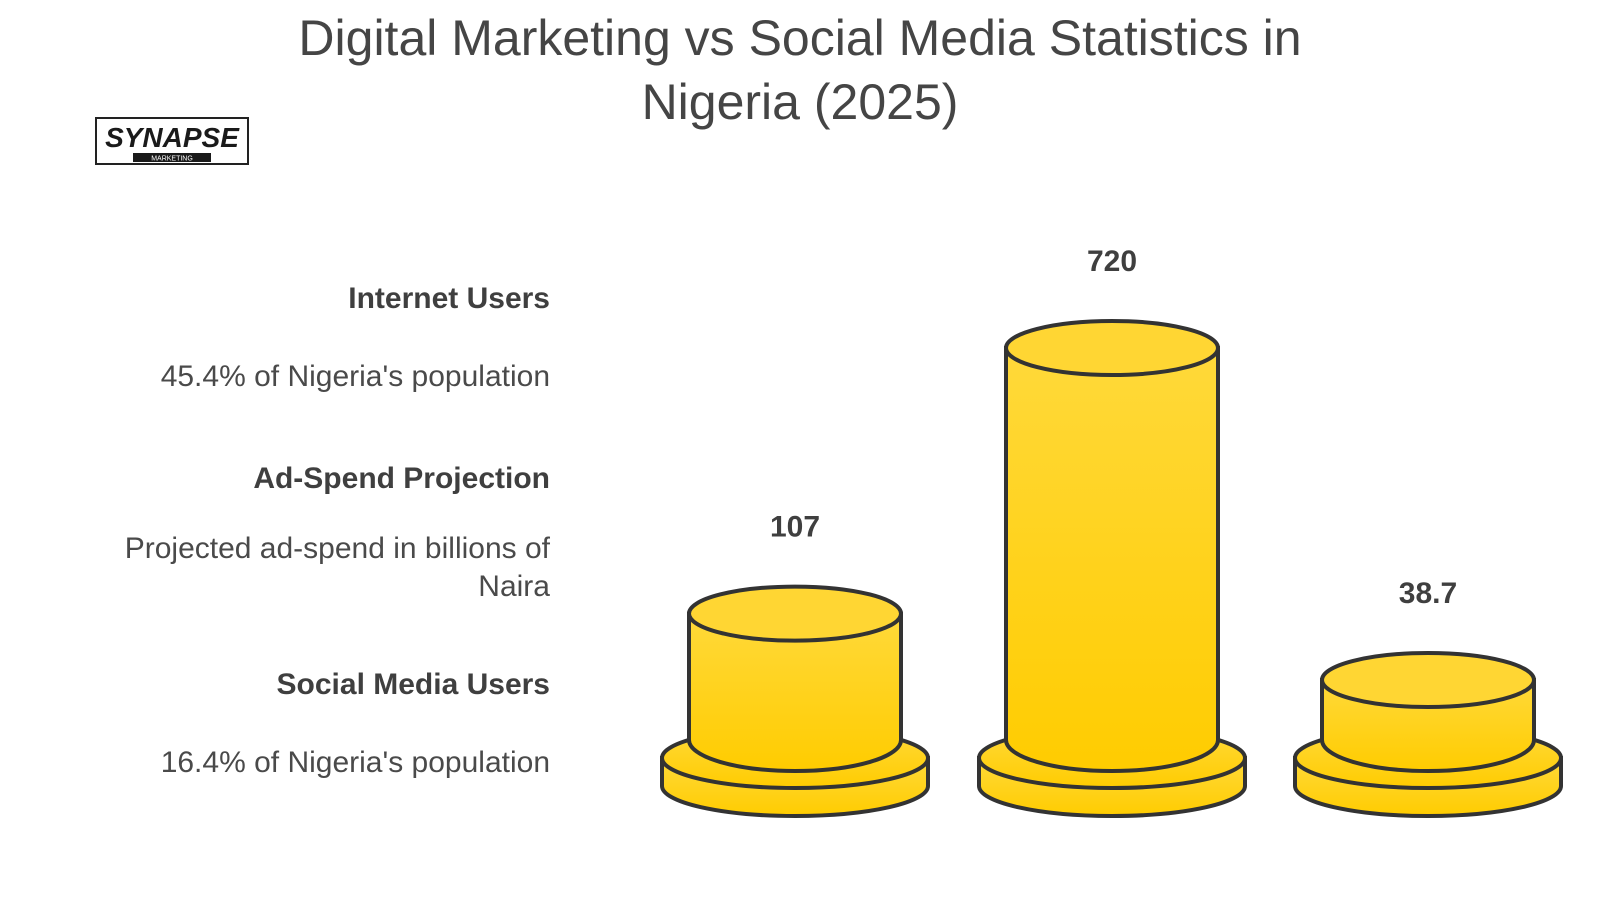 Image resolution: width=1600 pixels, height=900 pixels. I want to click on chart-title-line-2: Nigeria (2025), so click(800, 102).